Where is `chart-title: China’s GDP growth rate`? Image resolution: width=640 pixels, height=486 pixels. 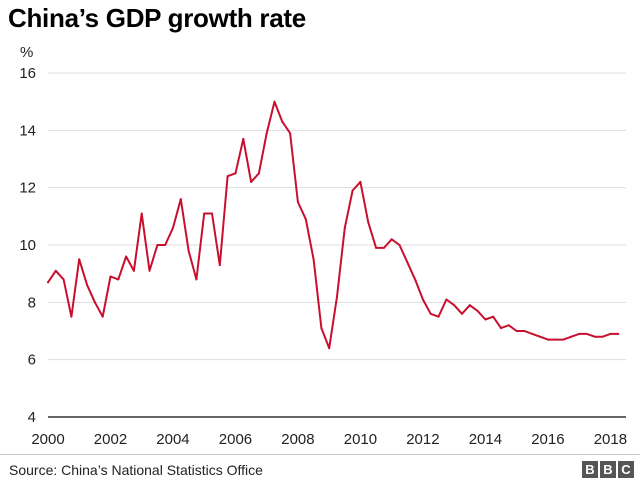
chart-title: China’s GDP growth rate is located at coordinates (157, 18).